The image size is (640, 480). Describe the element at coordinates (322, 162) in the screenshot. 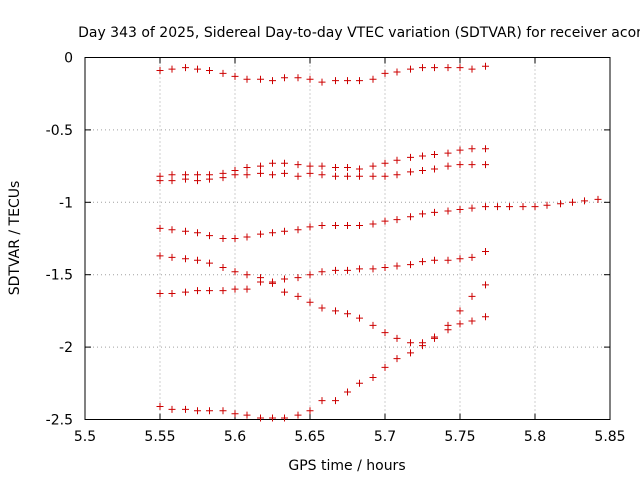

I see `series-s2` at that location.